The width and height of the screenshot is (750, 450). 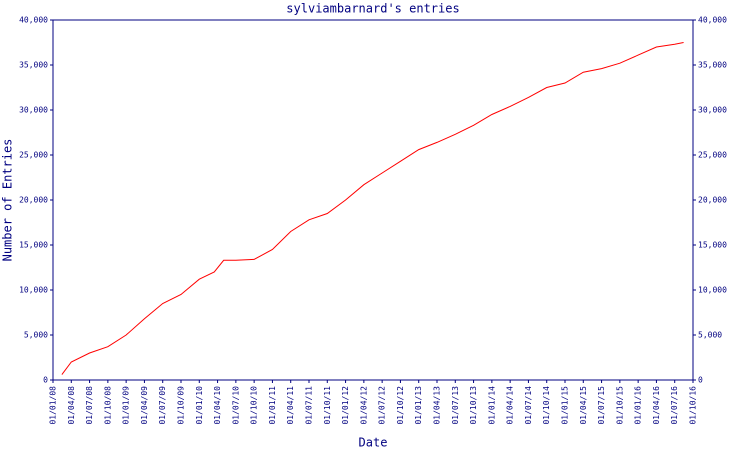 I want to click on x-tick-label: 01/10/09, so click(x=181, y=405).